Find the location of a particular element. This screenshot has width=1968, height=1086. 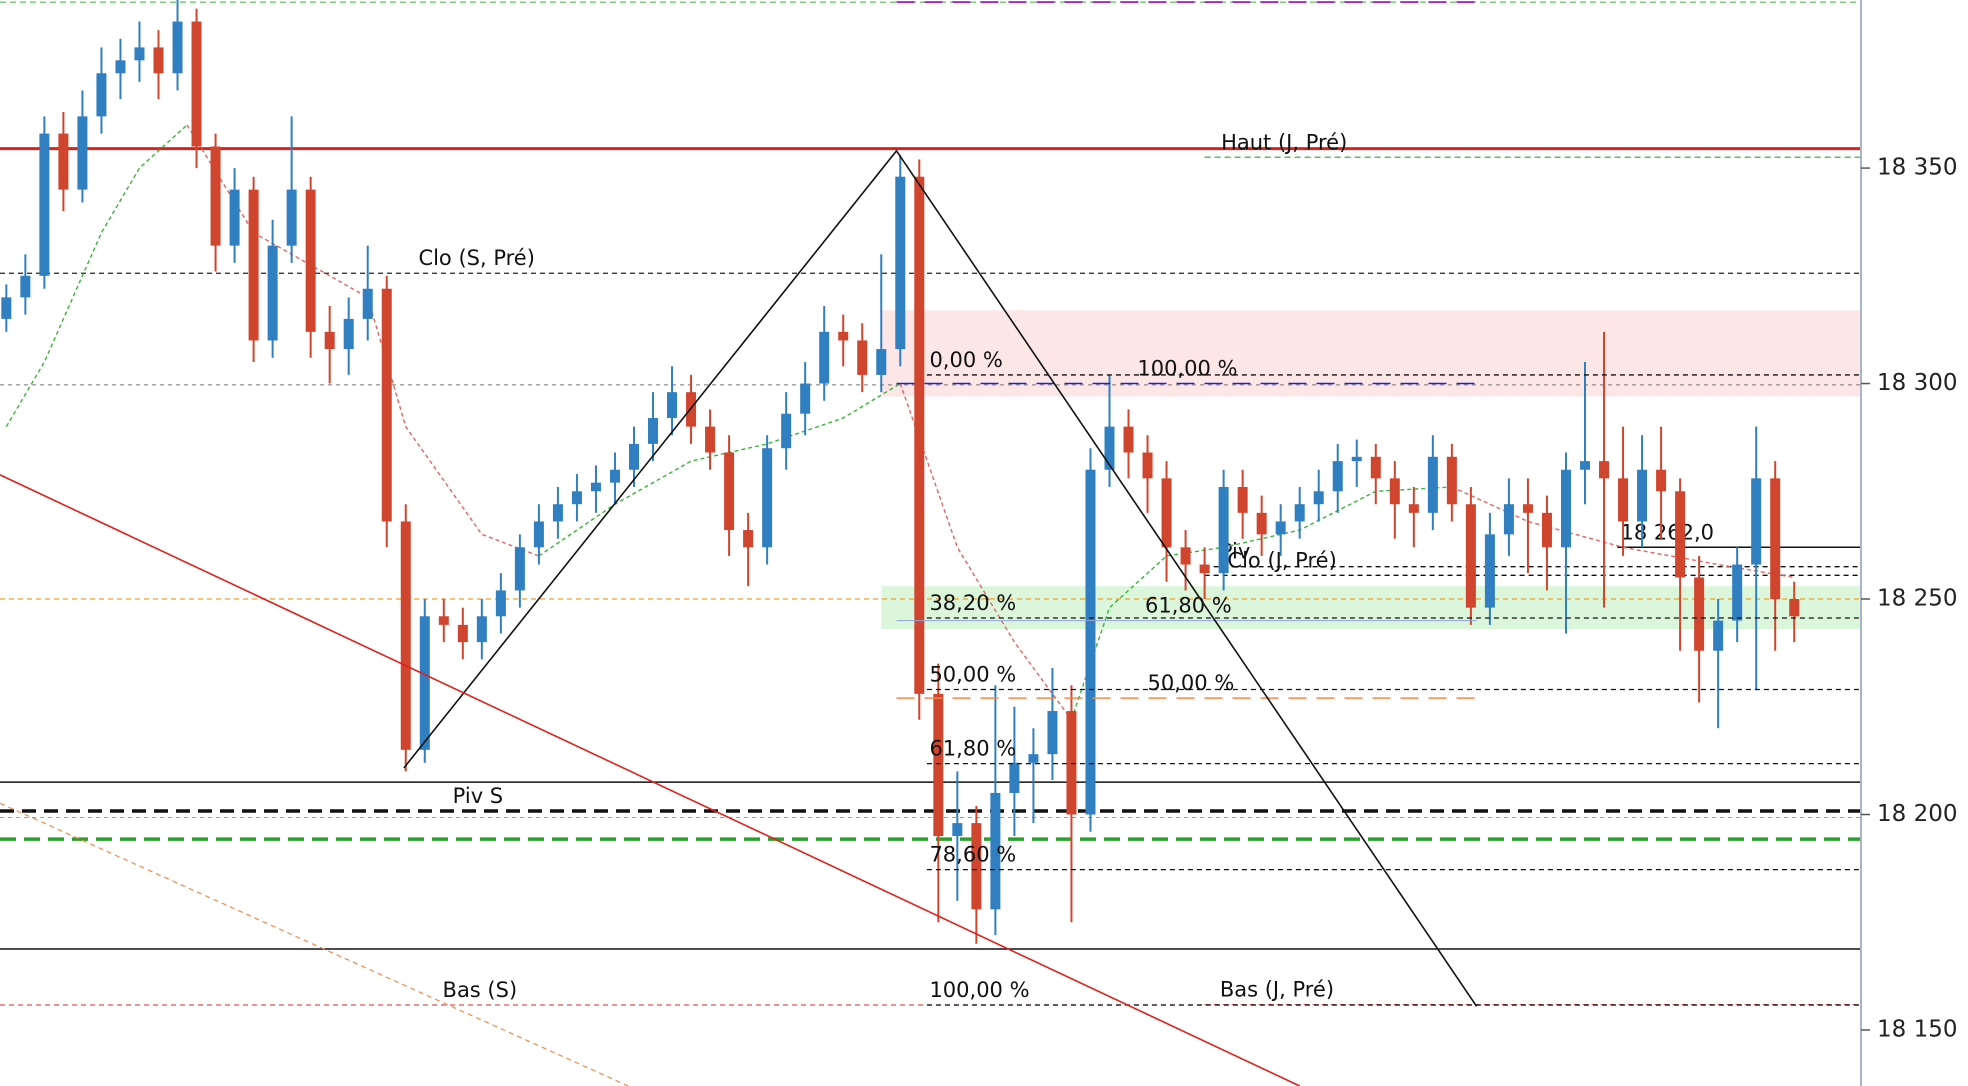

y-tick-label: 18 300 is located at coordinates (1917, 383).